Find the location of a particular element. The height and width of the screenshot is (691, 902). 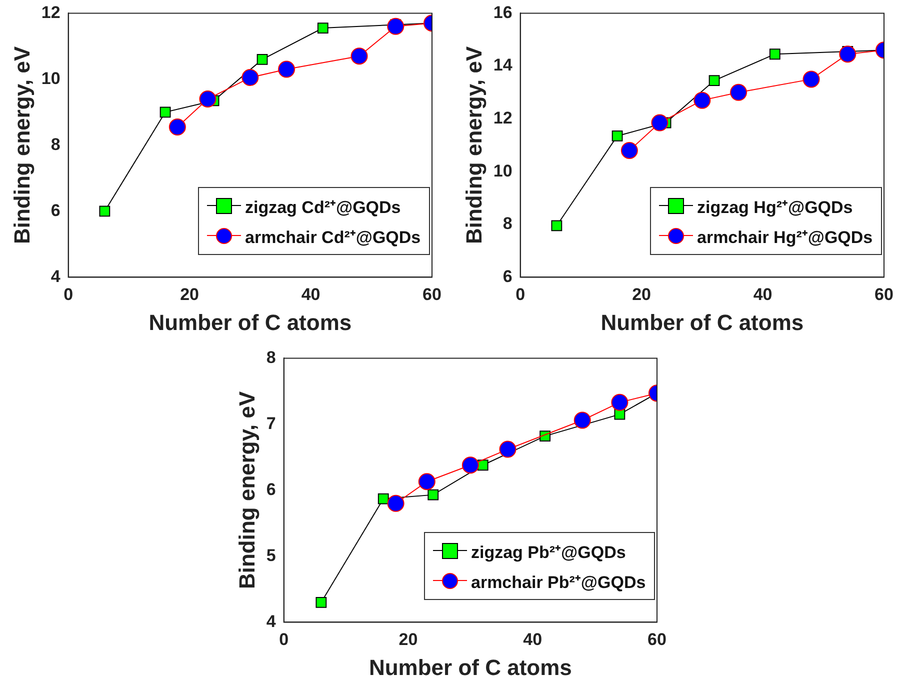

y-tick-label: 5 is located at coordinates (271, 555).